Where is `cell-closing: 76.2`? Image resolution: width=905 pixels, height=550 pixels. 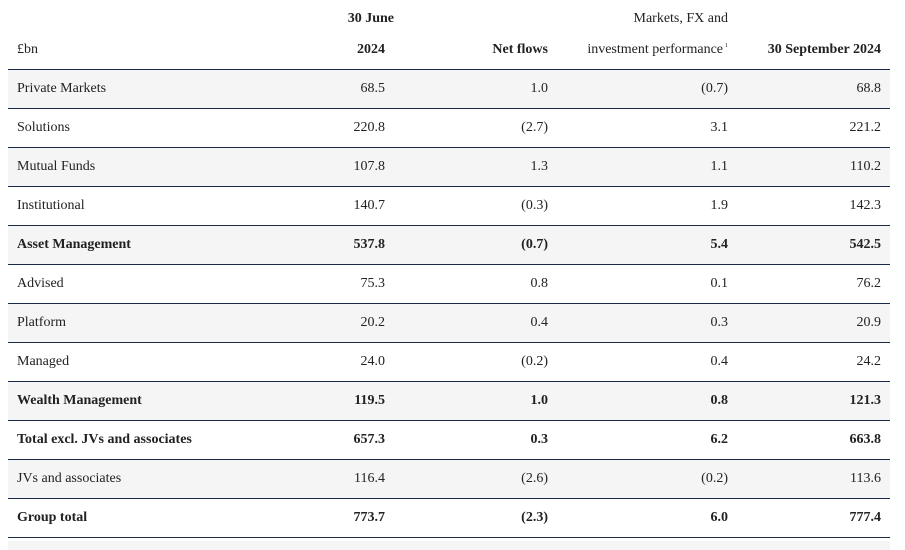
cell-closing: 76.2 is located at coordinates (813, 284).